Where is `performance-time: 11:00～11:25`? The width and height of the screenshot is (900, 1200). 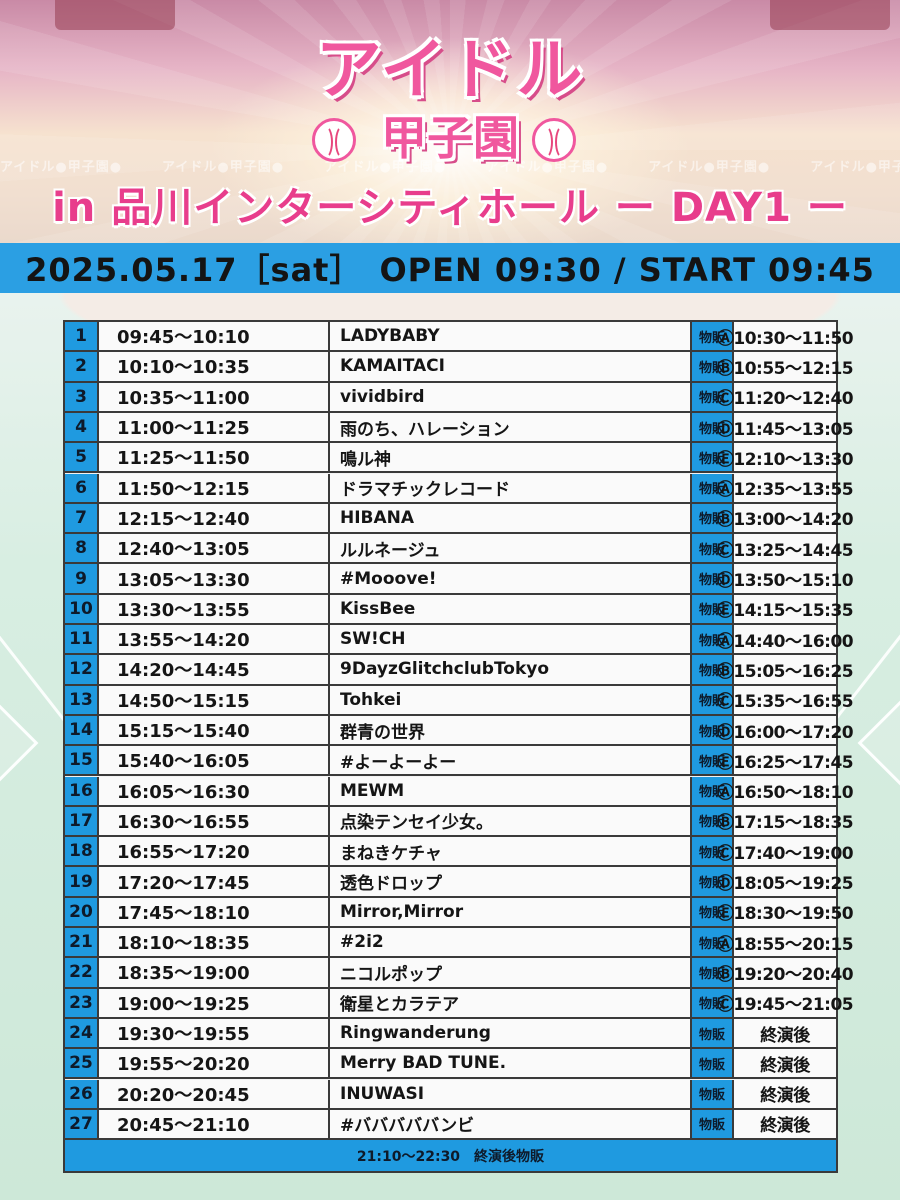 performance-time: 11:00～11:25 is located at coordinates (214, 427).